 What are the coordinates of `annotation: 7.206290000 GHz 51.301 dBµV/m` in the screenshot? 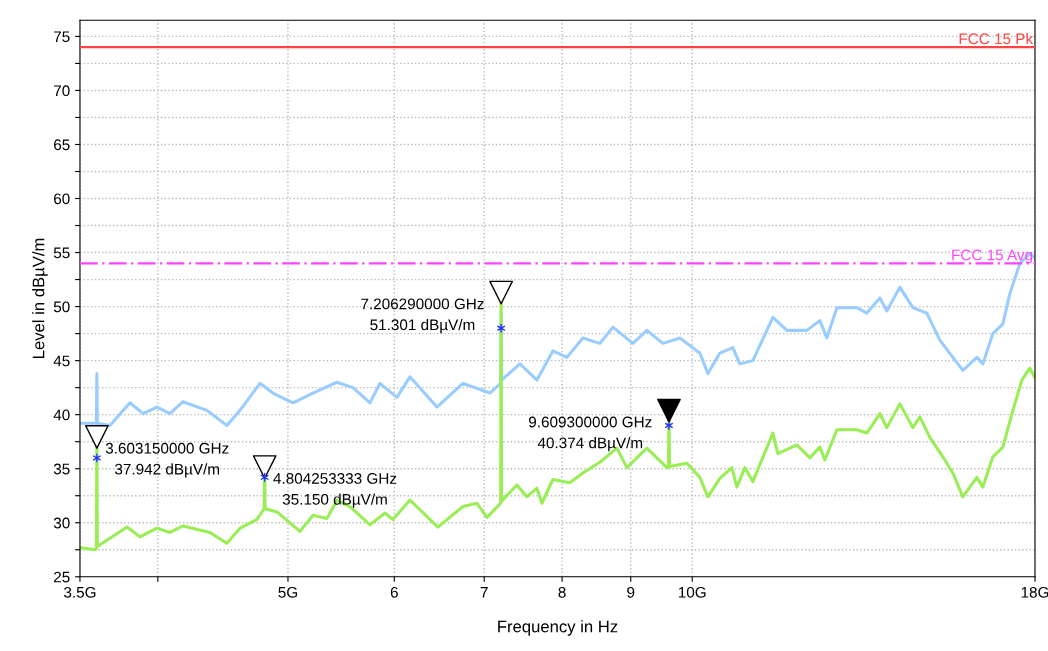 It's located at (422, 316).